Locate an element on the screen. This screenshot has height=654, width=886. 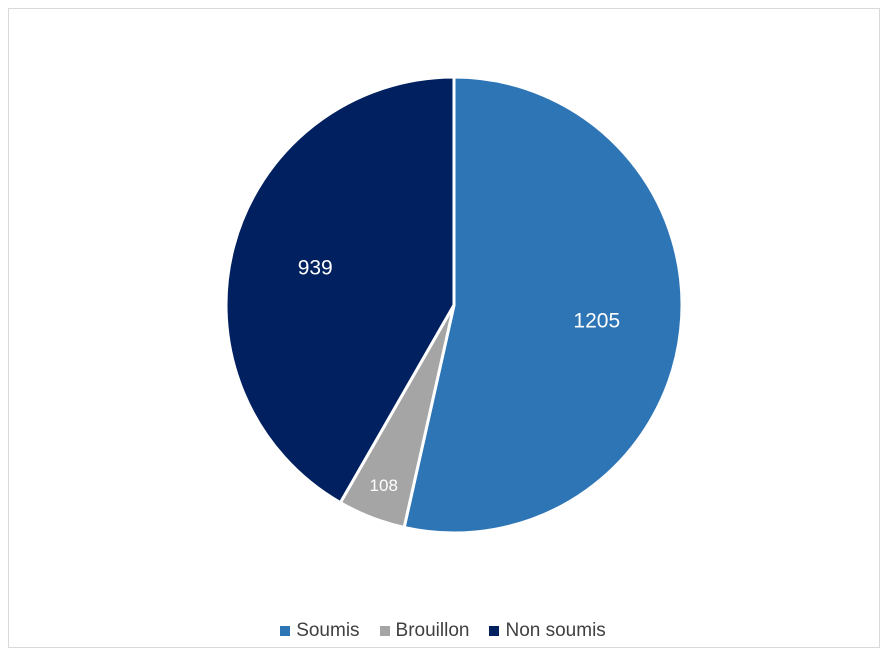
legend-item-soumis: Soumis is located at coordinates (320, 631).